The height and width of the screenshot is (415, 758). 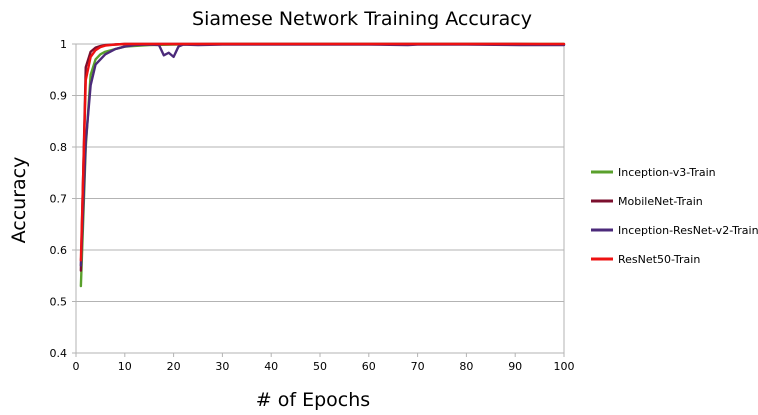 I want to click on x-tick-label: 60, so click(x=369, y=366).